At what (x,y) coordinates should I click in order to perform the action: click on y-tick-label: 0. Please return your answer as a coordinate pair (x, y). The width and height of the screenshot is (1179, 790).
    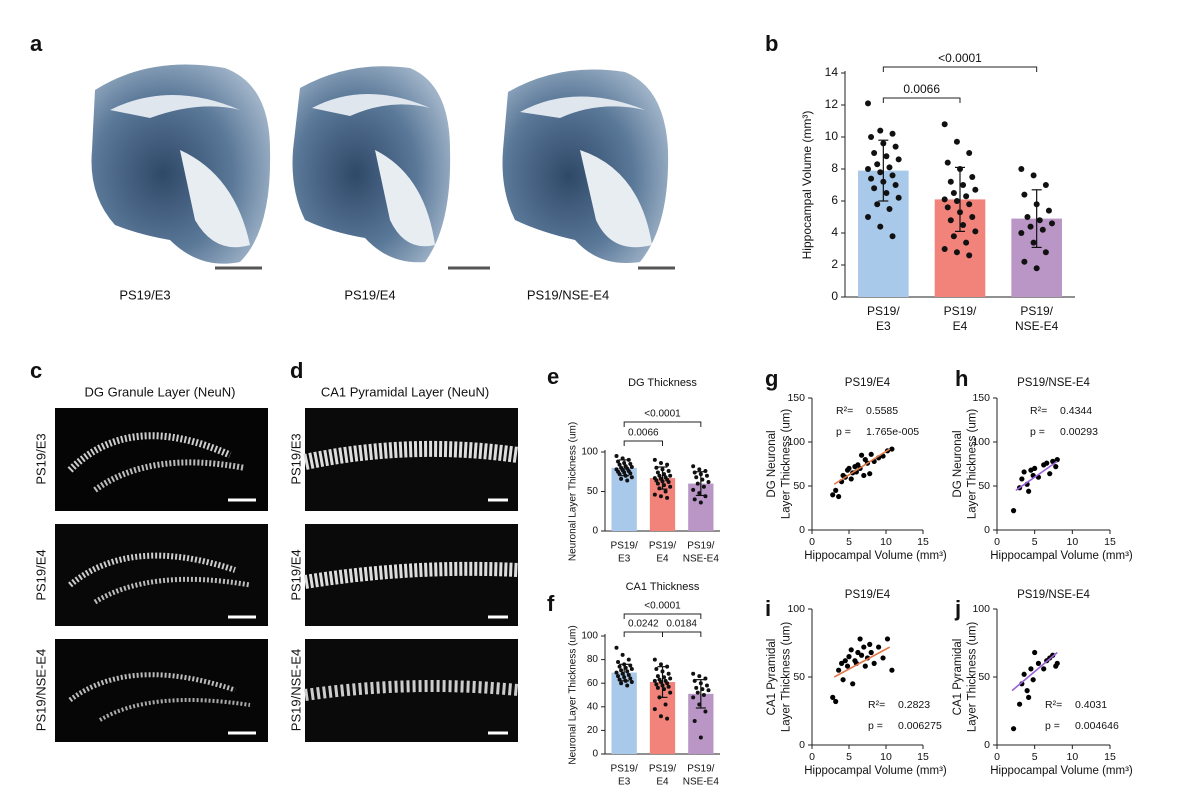
    Looking at the image, I should click on (987, 745).